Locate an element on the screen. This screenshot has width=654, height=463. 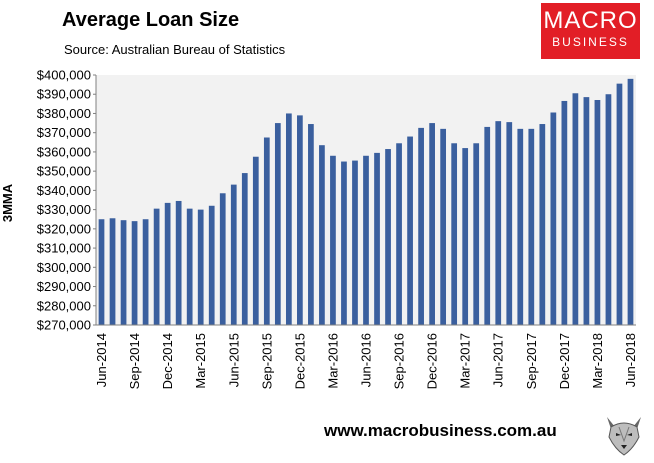
bar-Feb-2017 is located at coordinates (454, 234).